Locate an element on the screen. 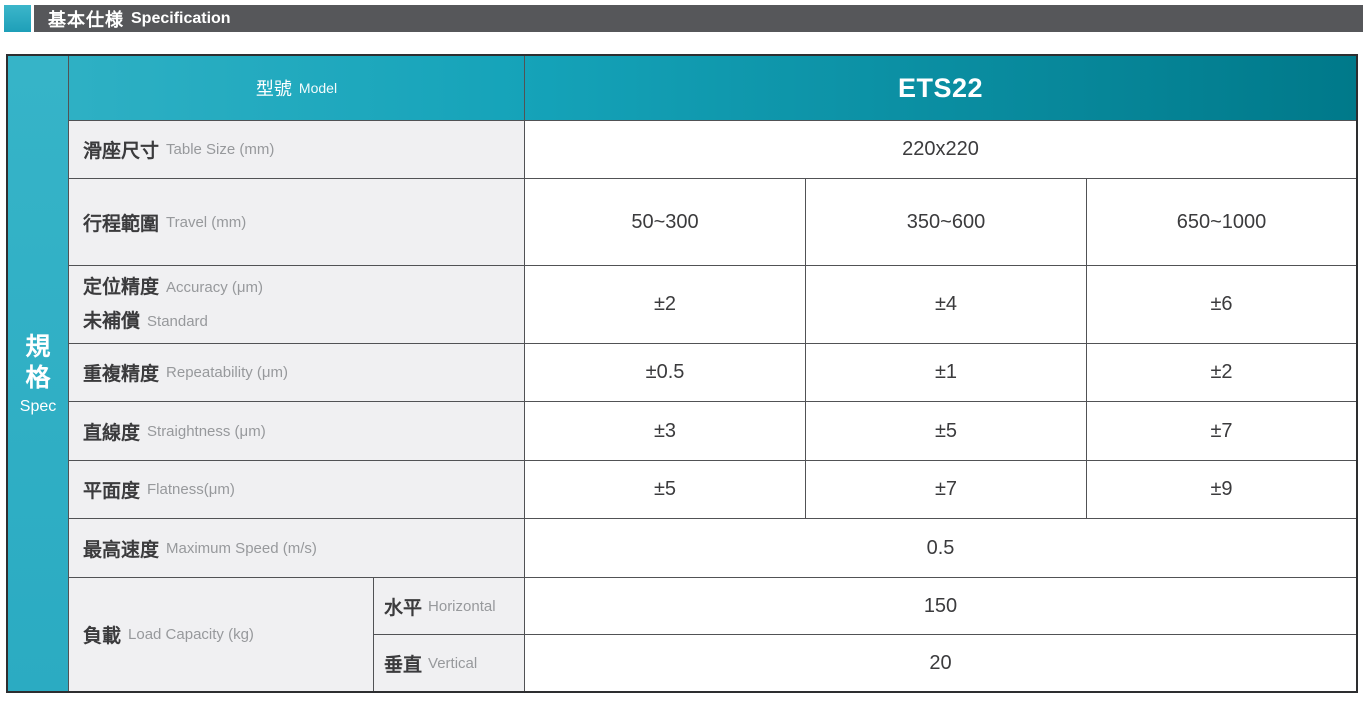 This screenshot has width=1363, height=705. accent-square is located at coordinates (17, 18).